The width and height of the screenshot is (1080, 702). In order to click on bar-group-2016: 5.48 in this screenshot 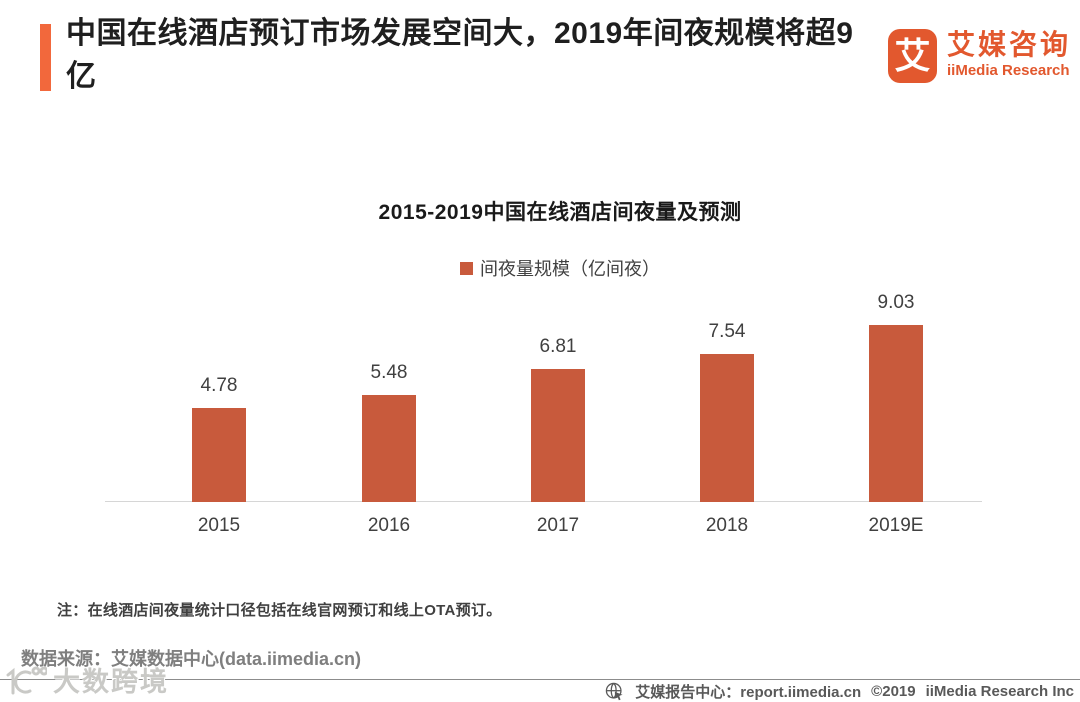, I will do `click(389, 432)`.